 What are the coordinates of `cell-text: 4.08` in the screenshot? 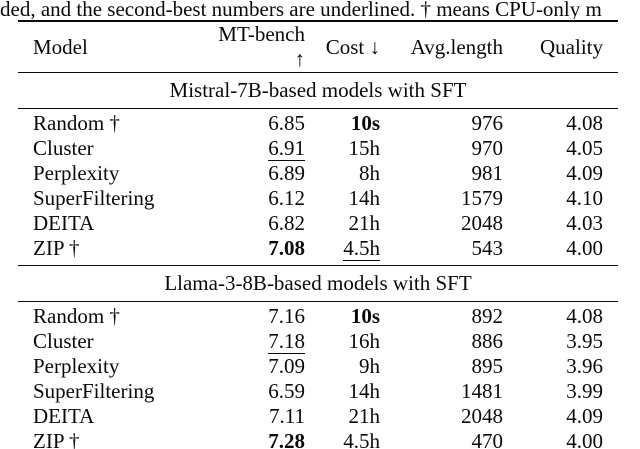 It's located at (584, 123).